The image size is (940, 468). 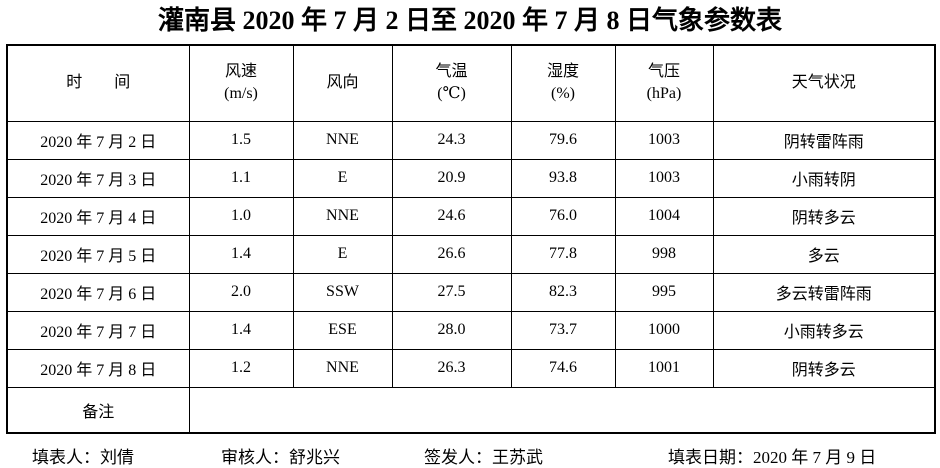 I want to click on cell-date: 2020 年 7 月 2 日, so click(x=98, y=140).